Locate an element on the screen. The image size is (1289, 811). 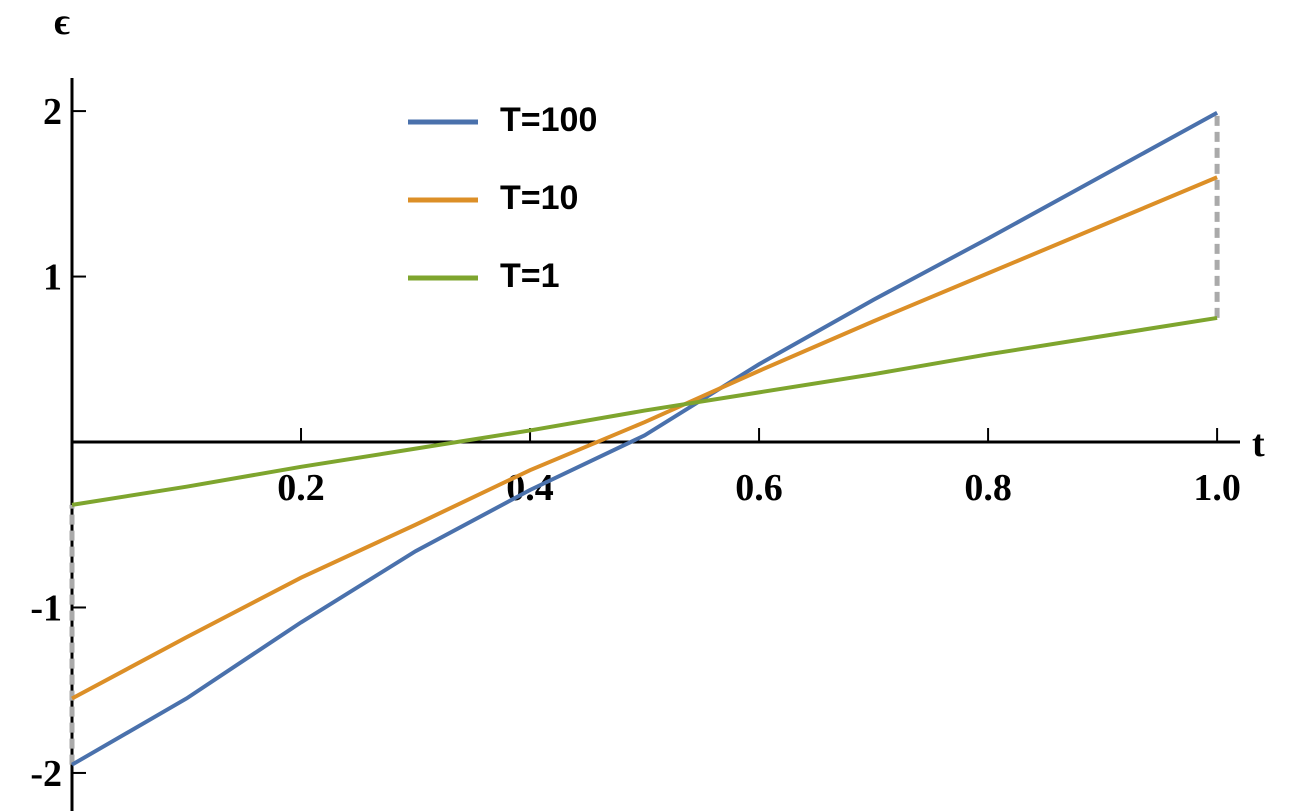
y-tick-label: 2 is located at coordinates (52, 112).